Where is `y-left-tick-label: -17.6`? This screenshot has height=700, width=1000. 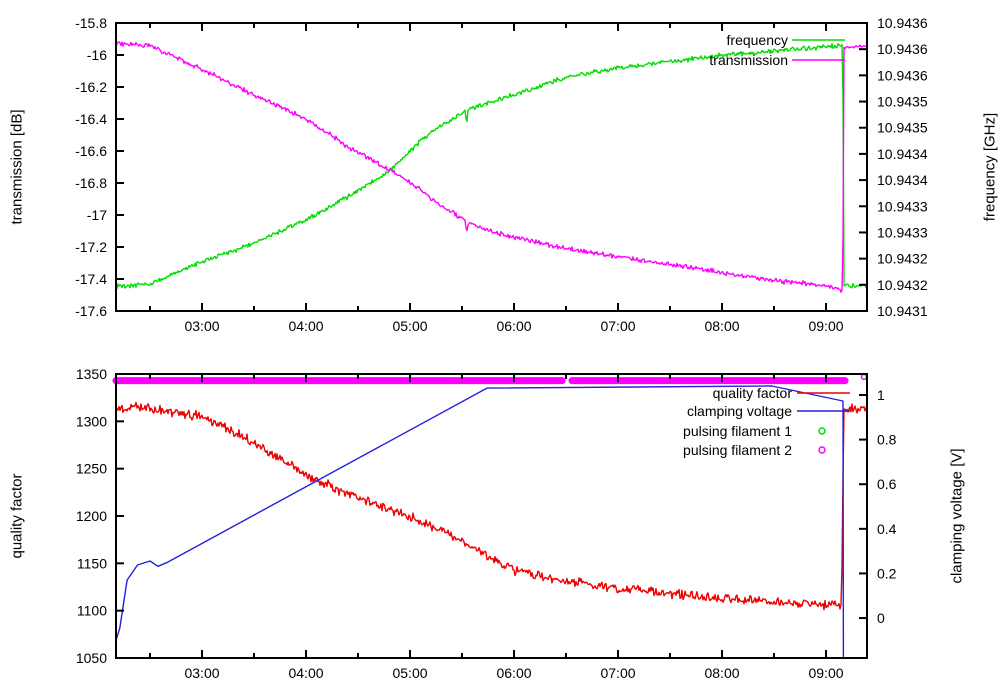 y-left-tick-label: -17.6 is located at coordinates (91, 311).